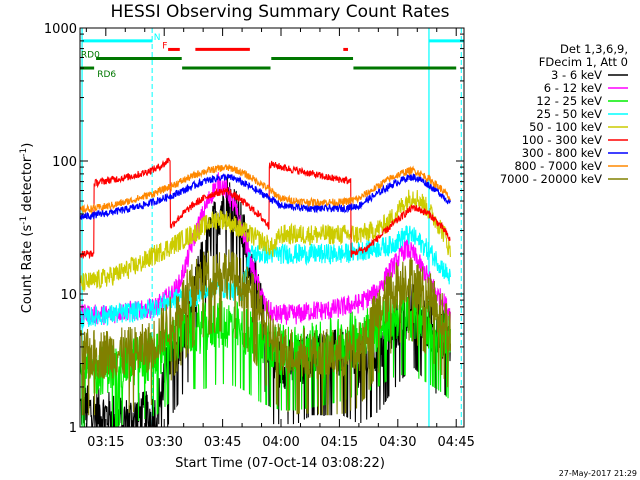 This screenshot has width=640, height=480. Describe the element at coordinates (164, 46) in the screenshot. I see `state-bar-label-f: F` at that location.